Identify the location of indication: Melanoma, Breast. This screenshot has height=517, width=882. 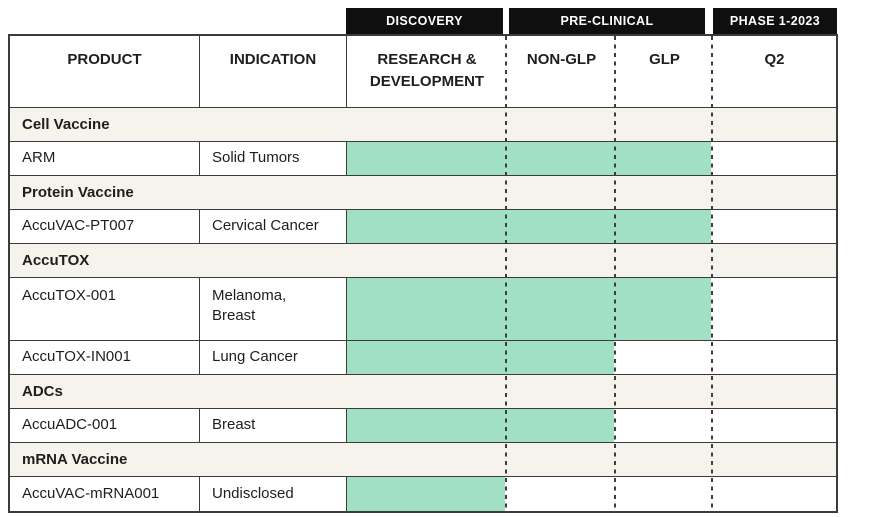
(273, 309).